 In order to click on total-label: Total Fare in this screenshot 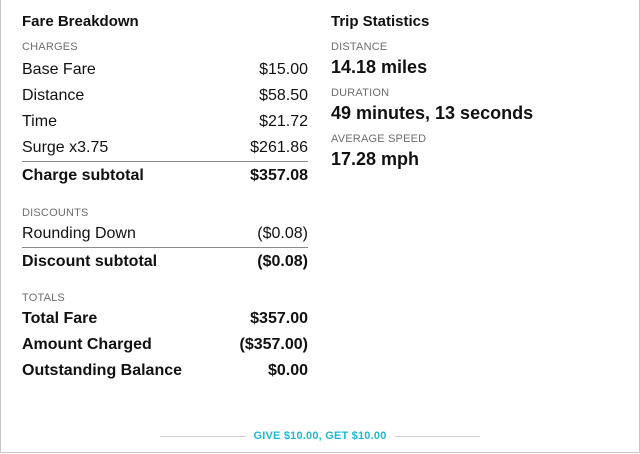, I will do `click(60, 318)`.